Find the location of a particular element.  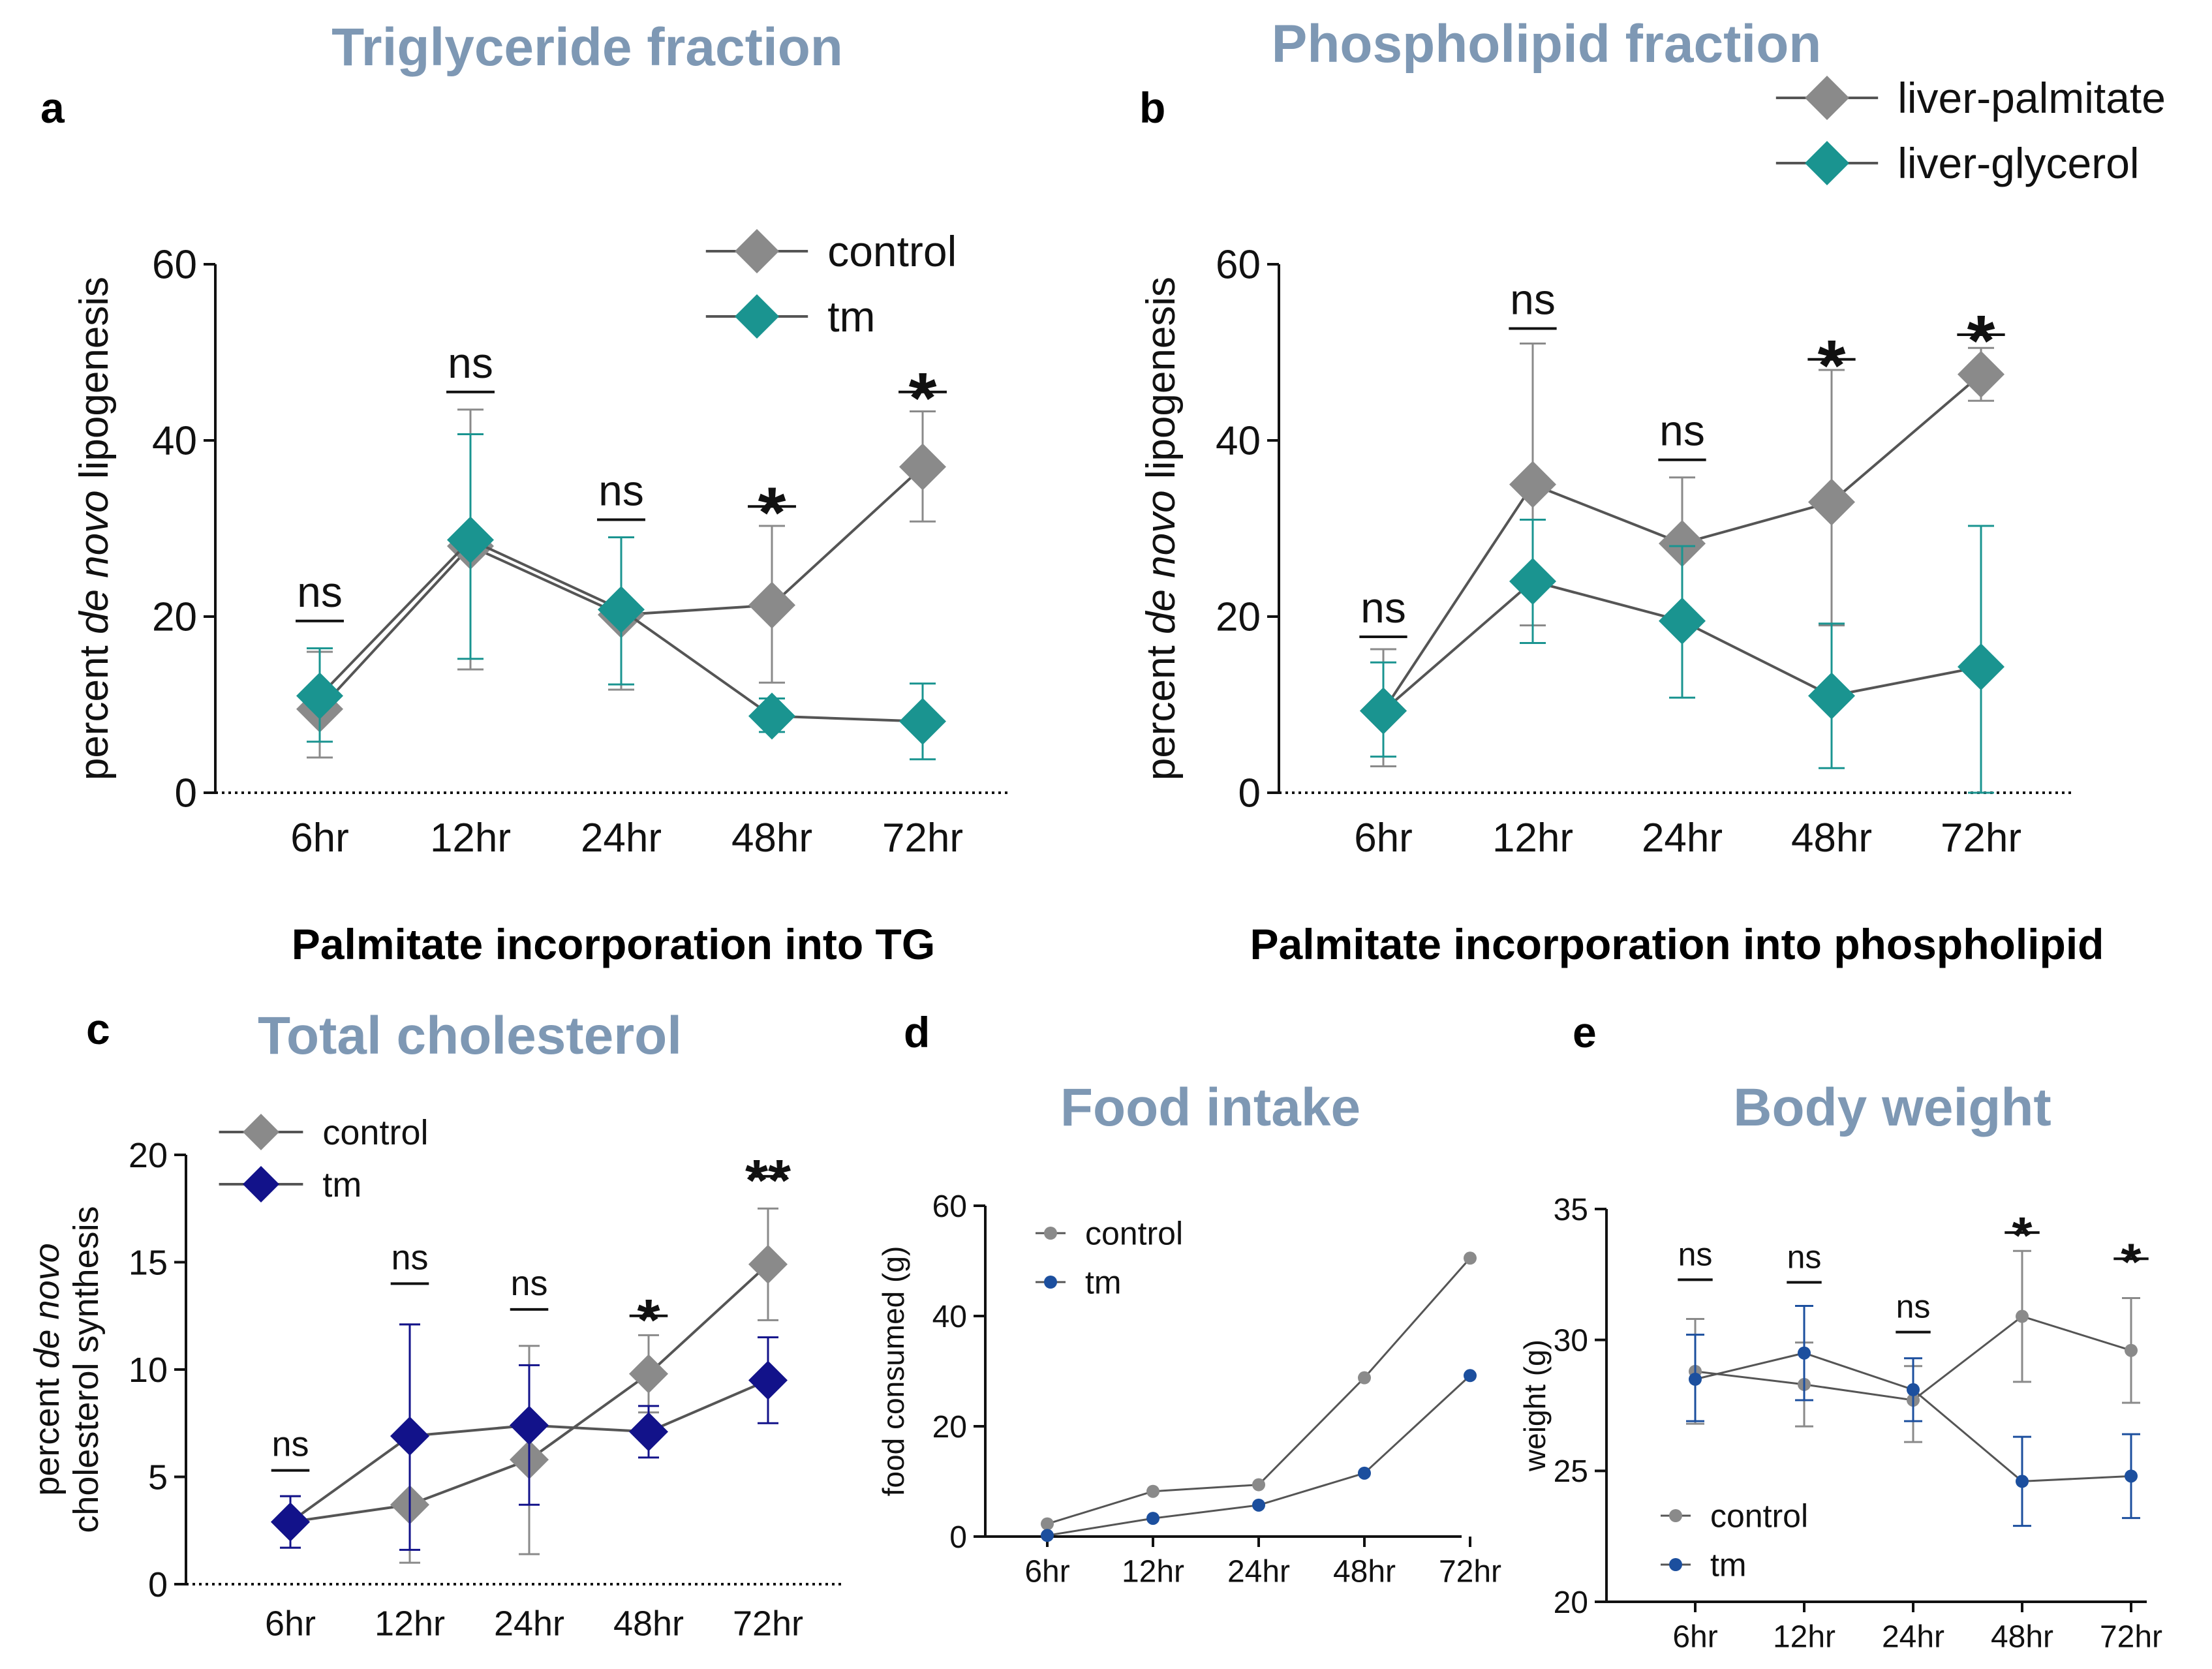

y-tick-label: 35 is located at coordinates (1571, 1210).